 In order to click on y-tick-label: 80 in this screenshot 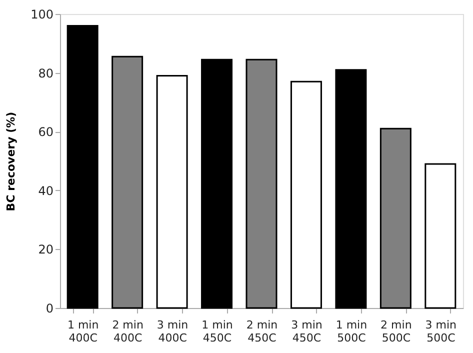, I will do `click(46, 73)`.